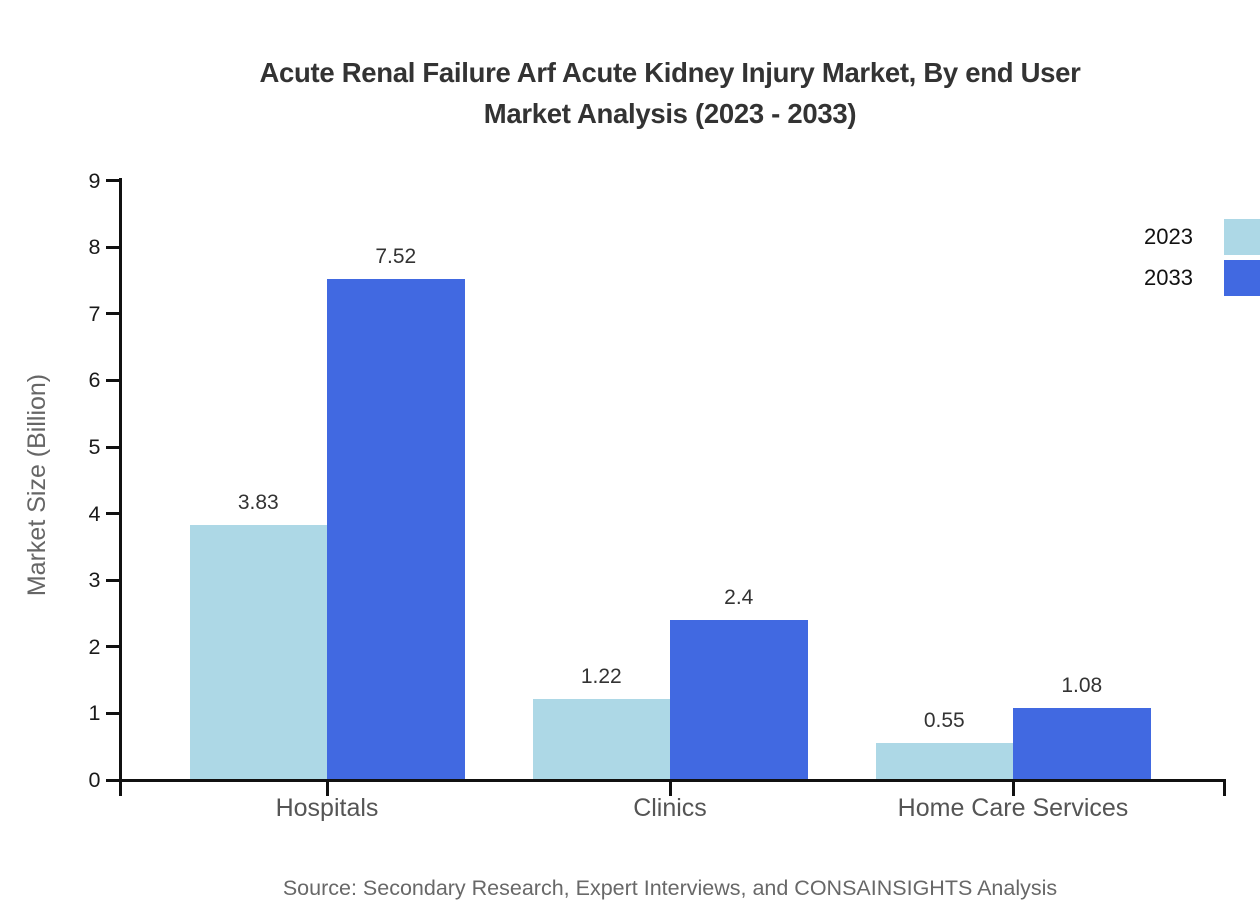 Image resolution: width=1260 pixels, height=920 pixels. Describe the element at coordinates (396, 257) in the screenshot. I see `value-label: 7.52` at that location.